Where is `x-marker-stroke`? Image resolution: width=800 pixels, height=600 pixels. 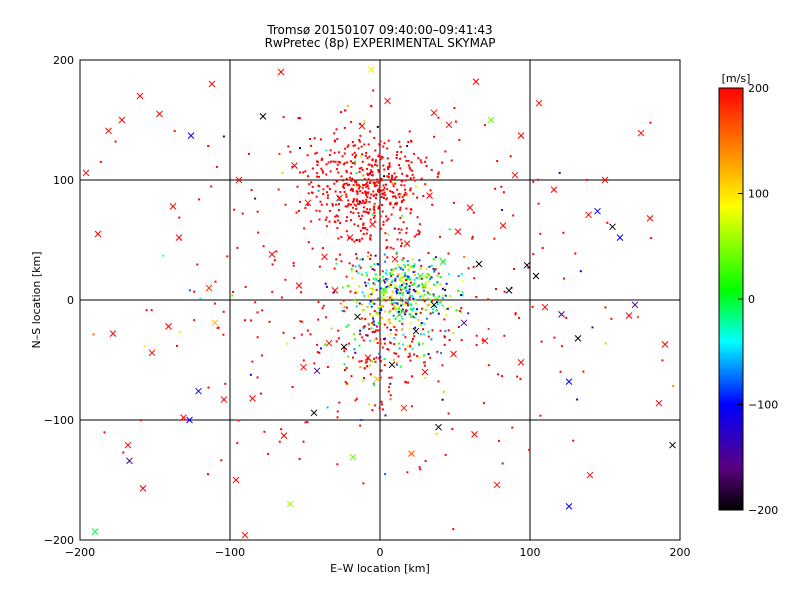 x-marker-stroke is located at coordinates (191, 135).